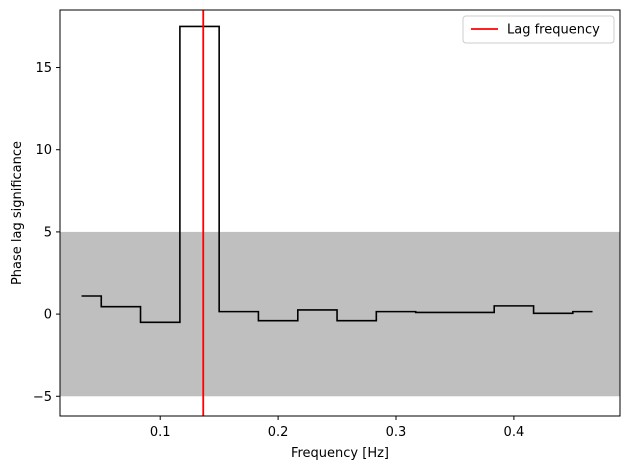 Image resolution: width=630 pixels, height=470 pixels. What do you see at coordinates (43, 150) in the screenshot?
I see `y-tick-label: 10` at bounding box center [43, 150].